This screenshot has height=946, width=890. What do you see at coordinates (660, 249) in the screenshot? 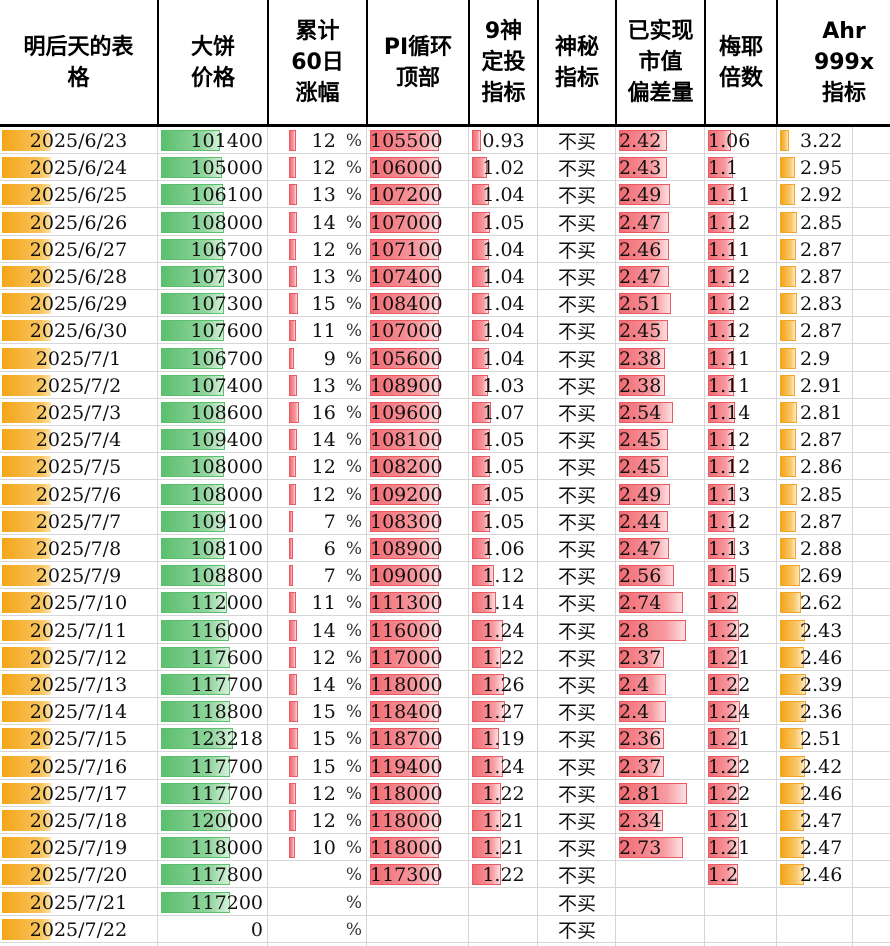
I see `mvrv-cell: 2.46` at bounding box center [660, 249].